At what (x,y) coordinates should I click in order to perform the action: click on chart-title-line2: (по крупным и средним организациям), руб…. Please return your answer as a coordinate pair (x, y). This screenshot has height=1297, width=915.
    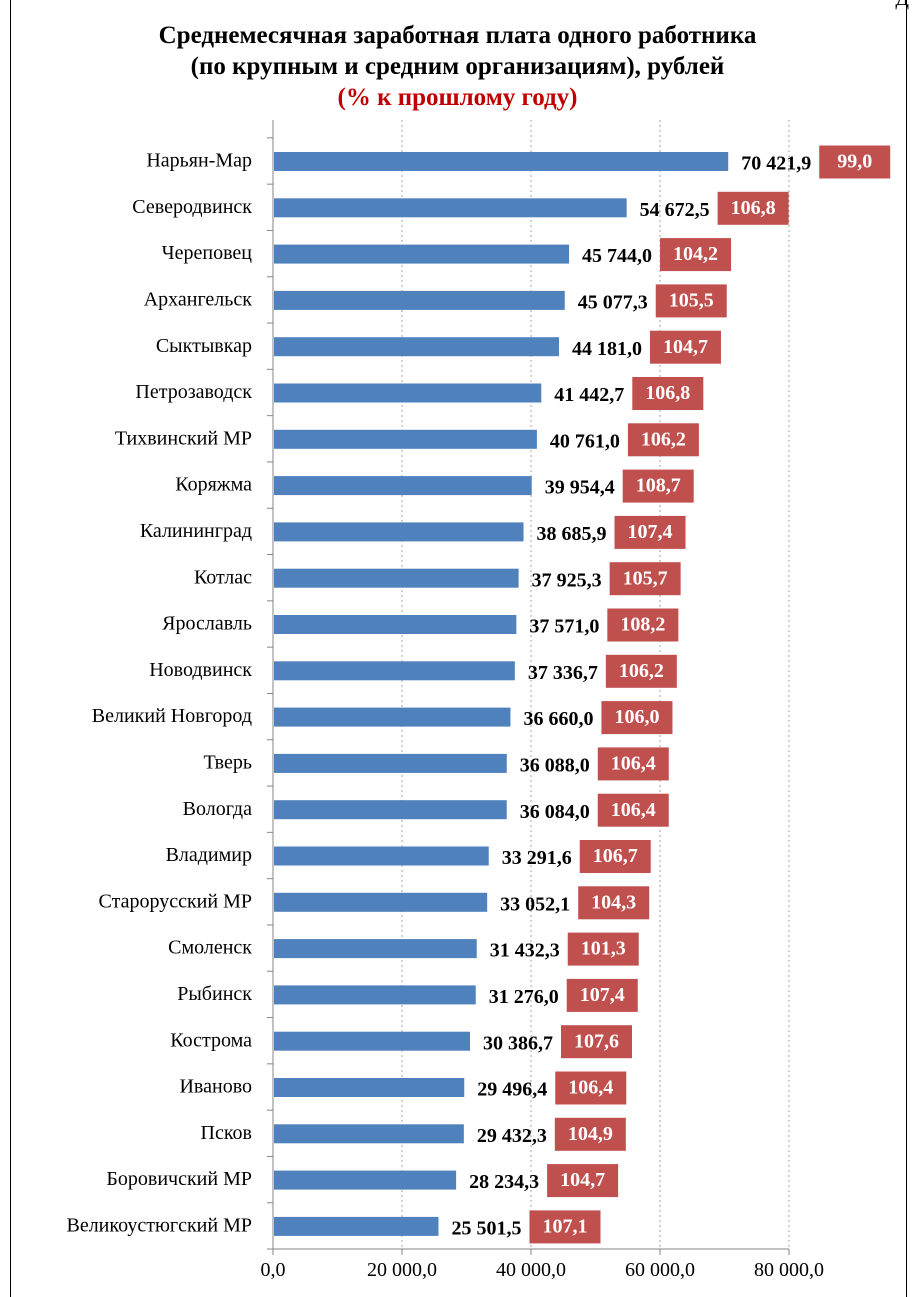
    Looking at the image, I should click on (457, 66).